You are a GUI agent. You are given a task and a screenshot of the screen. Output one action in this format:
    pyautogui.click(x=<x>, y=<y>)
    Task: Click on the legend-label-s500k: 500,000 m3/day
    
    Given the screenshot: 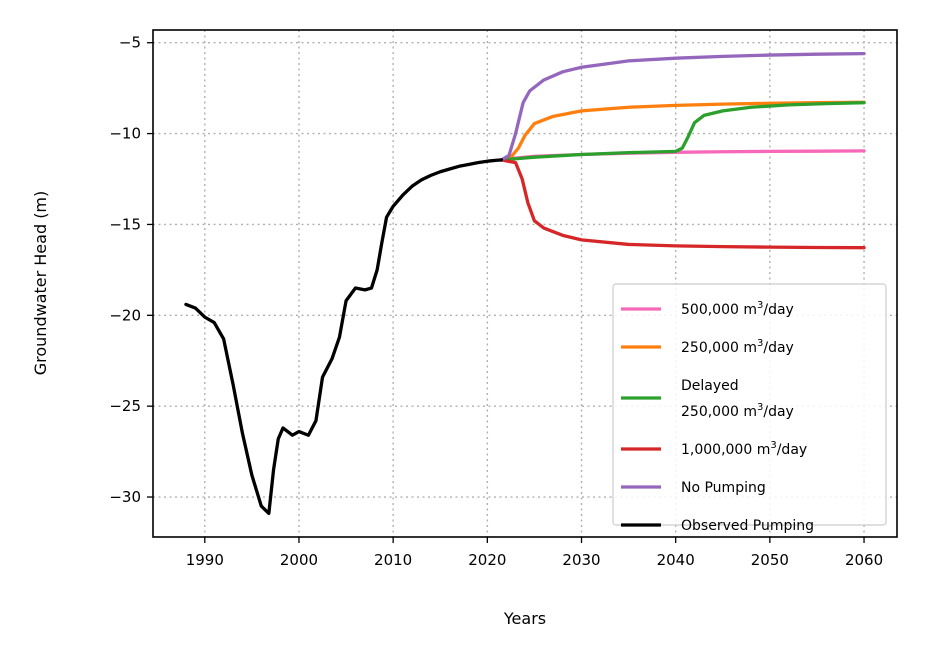 What is the action you would take?
    pyautogui.click(x=737, y=309)
    